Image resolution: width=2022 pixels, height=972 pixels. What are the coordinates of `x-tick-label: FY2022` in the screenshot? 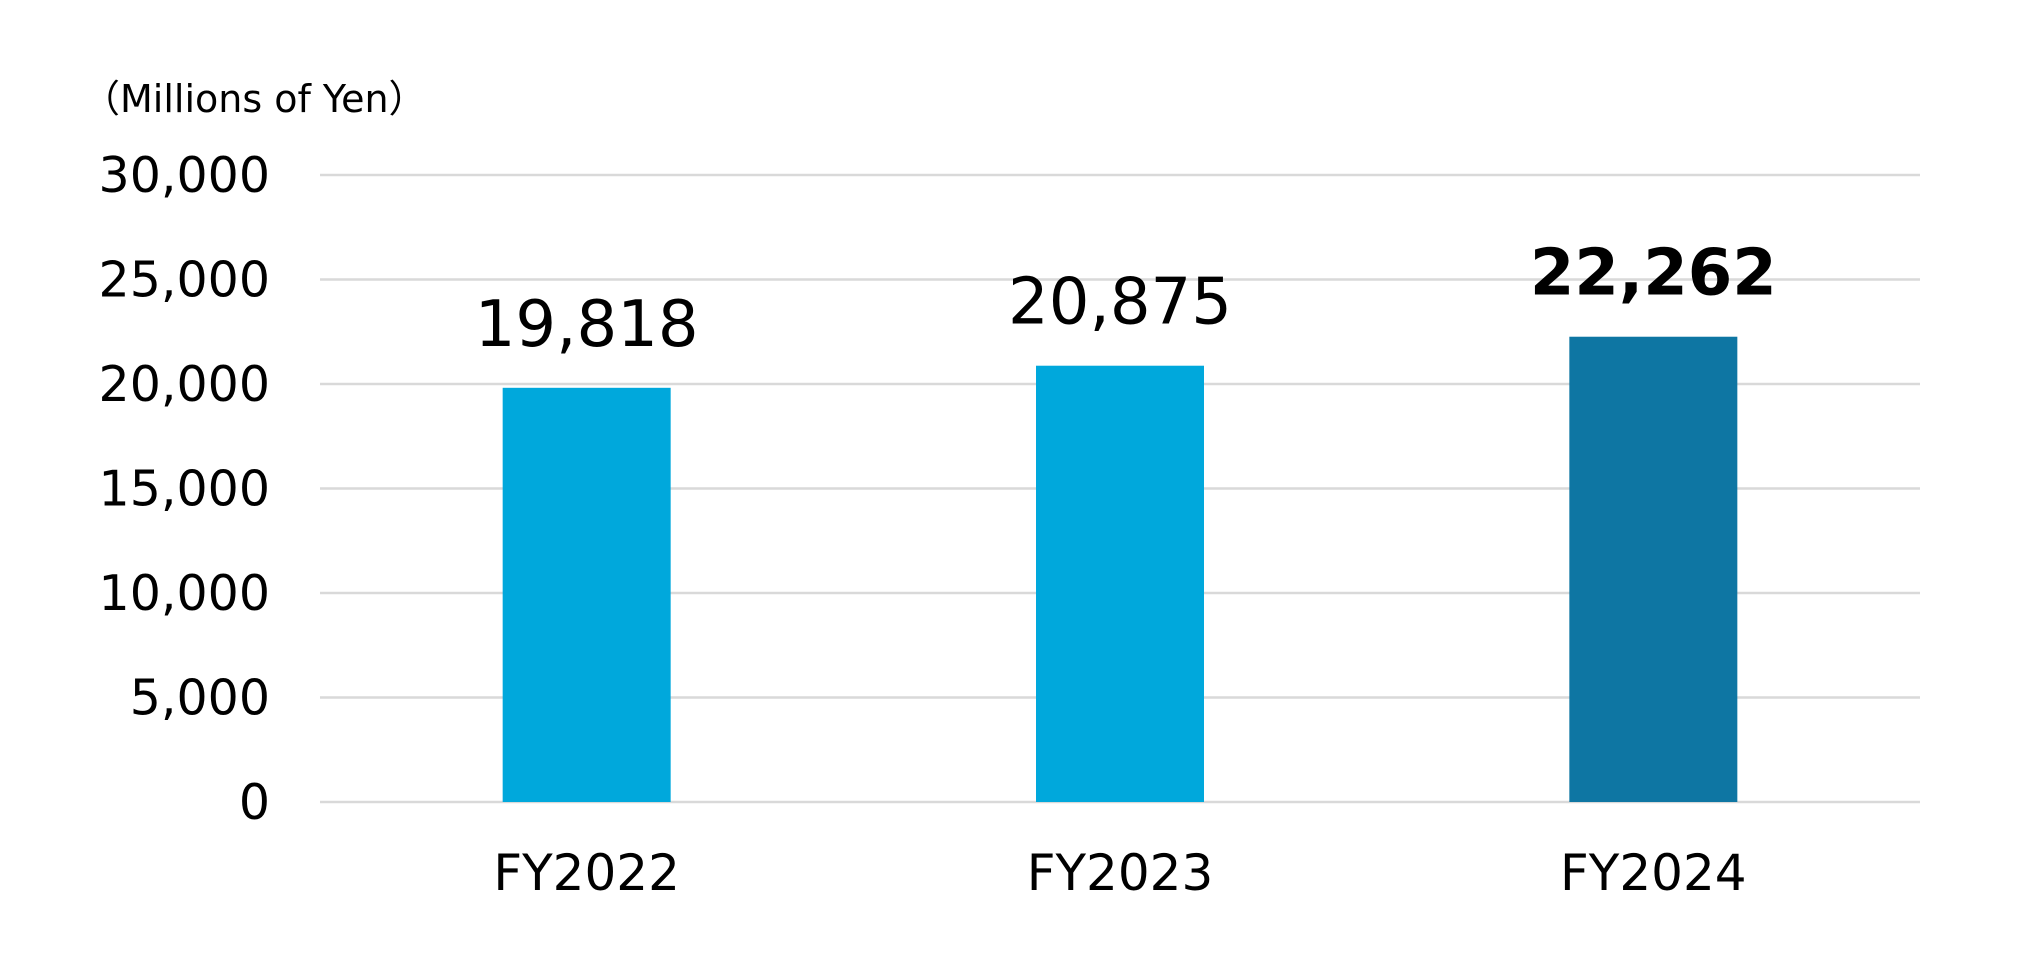 It's located at (586, 873).